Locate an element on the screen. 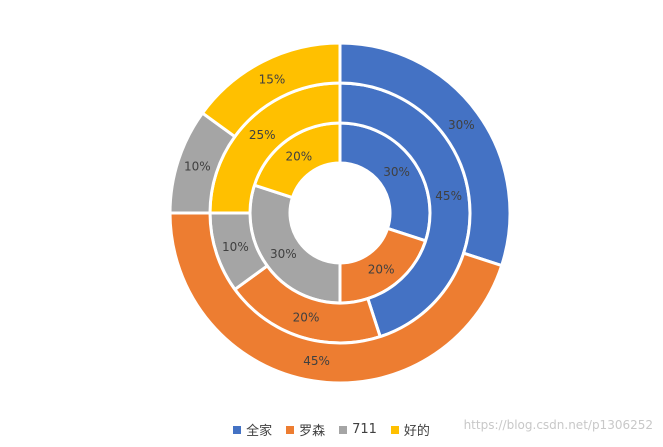  ring-2-label-2: 10% is located at coordinates (197, 167).